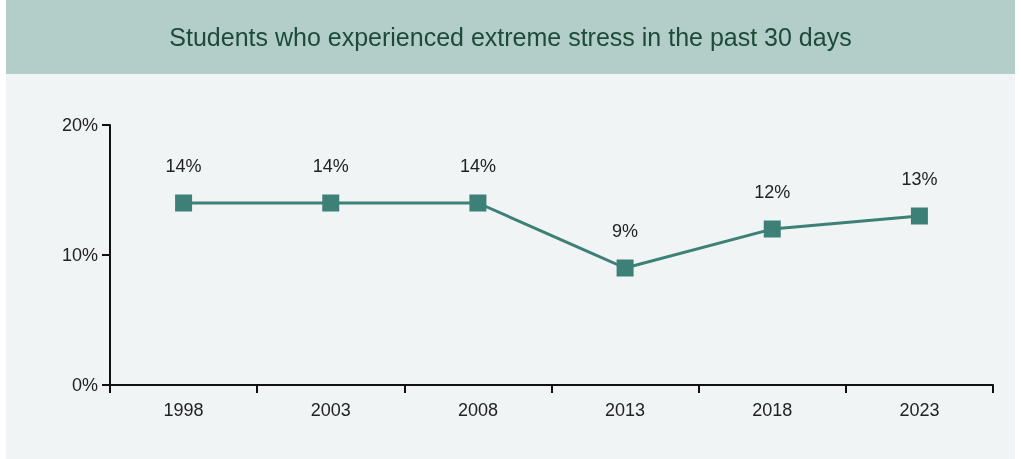 This screenshot has height=459, width=1021. I want to click on x-tick-label: 1998, so click(183, 410).